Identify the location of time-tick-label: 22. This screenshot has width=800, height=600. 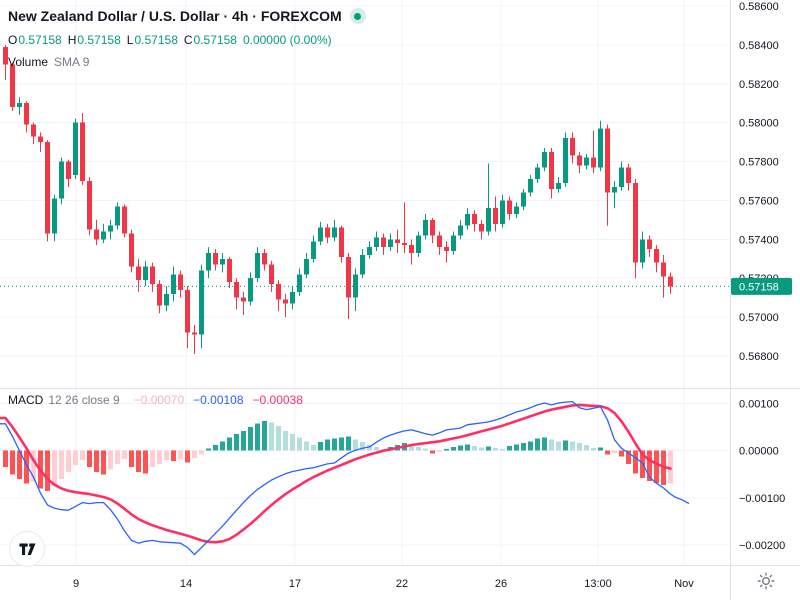
(402, 584).